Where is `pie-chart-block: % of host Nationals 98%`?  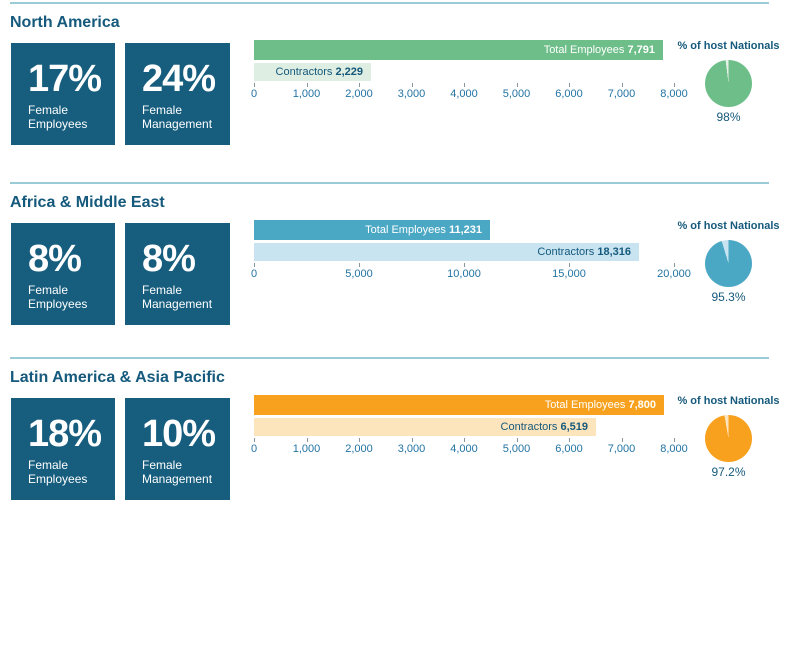
pie-chart-block: % of host Nationals 98% is located at coordinates (728, 65).